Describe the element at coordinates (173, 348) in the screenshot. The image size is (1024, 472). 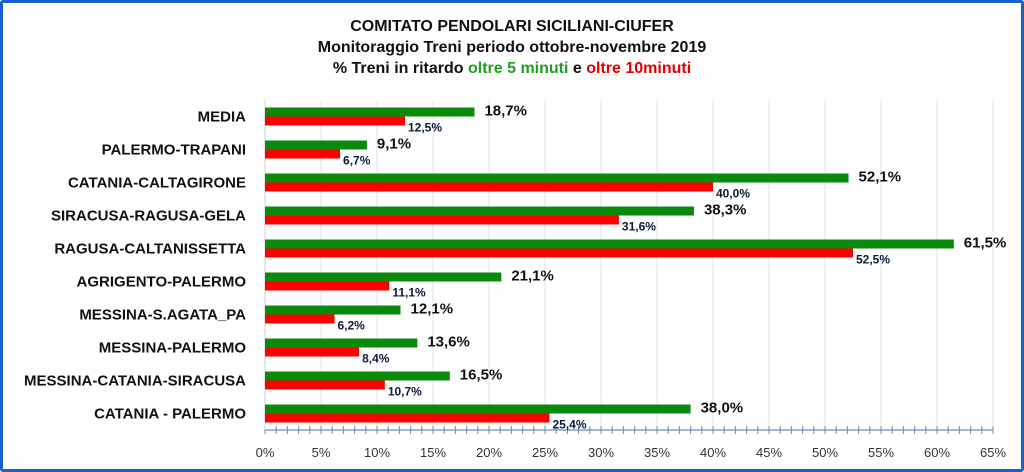
I see `category-label: MESSINA-PALERMO` at that location.